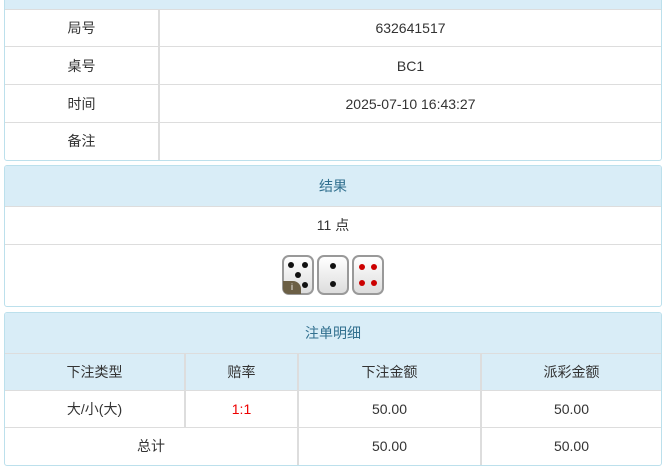  I want to click on round-label: 局号, so click(82, 28).